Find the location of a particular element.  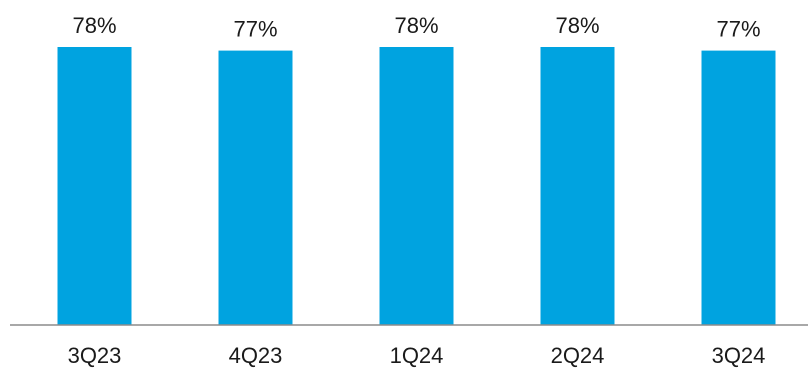

value-label-3q23: 78% is located at coordinates (94, 25).